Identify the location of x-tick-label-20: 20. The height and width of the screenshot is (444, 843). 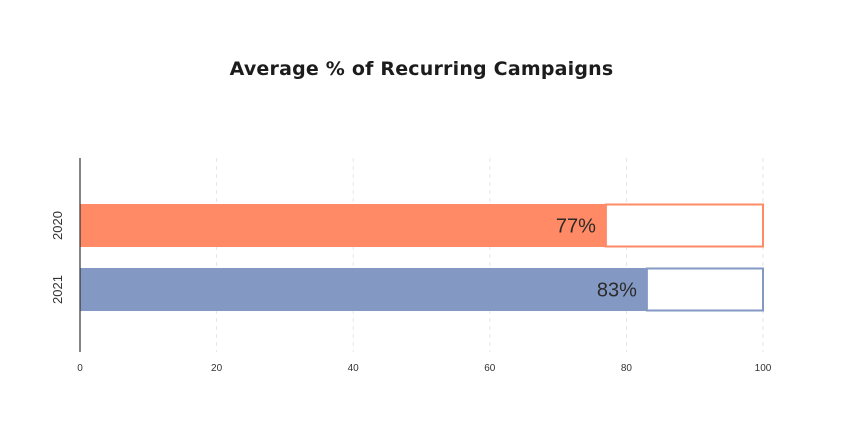
(217, 368).